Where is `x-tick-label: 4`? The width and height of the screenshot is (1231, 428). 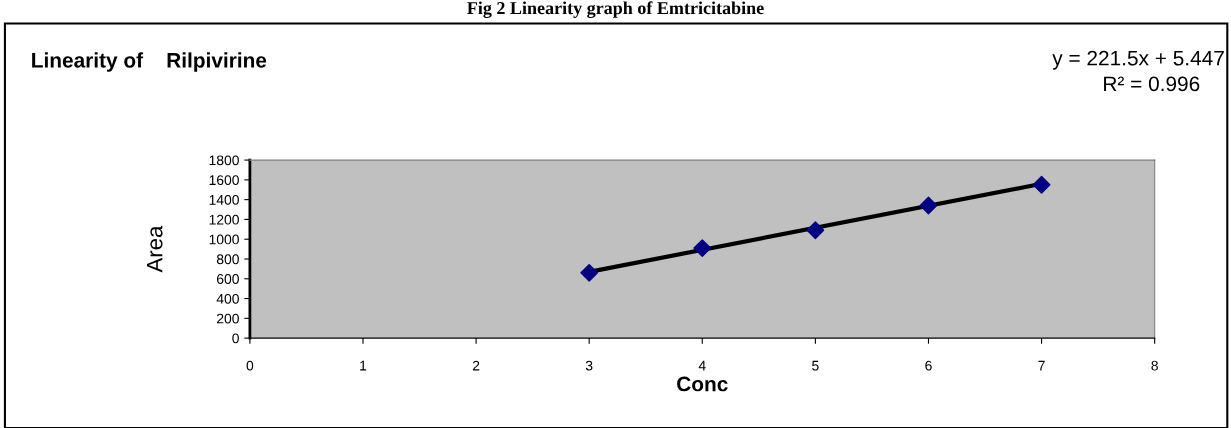
x-tick-label: 4 is located at coordinates (702, 365).